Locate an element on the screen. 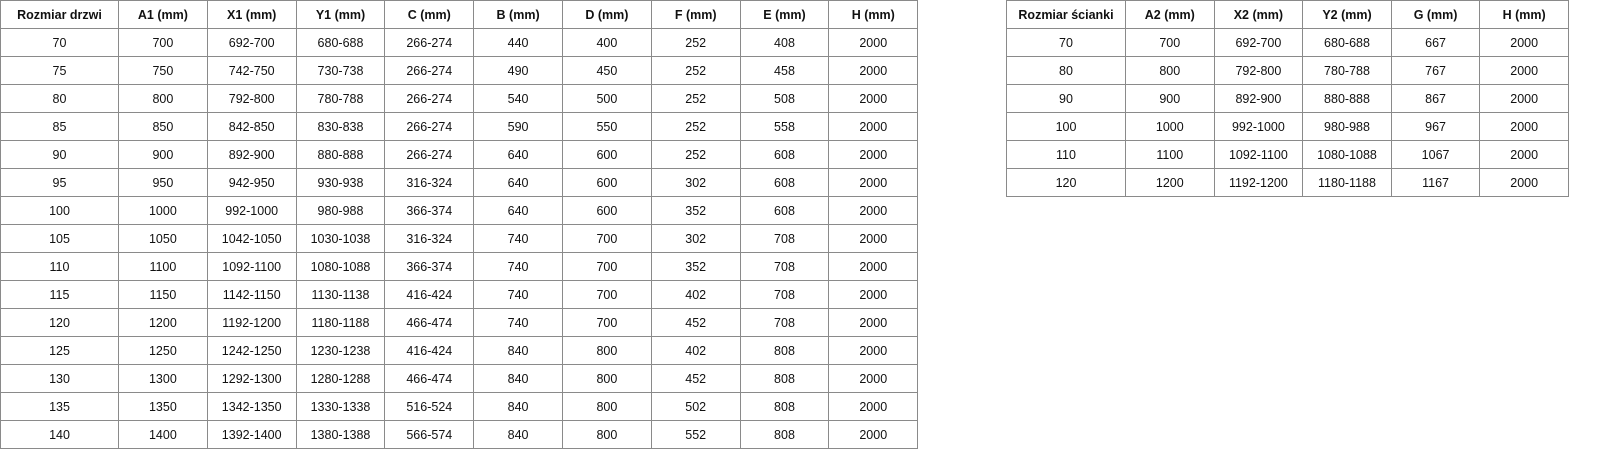 The width and height of the screenshot is (1600, 459). table-cell: 640 is located at coordinates (518, 154).